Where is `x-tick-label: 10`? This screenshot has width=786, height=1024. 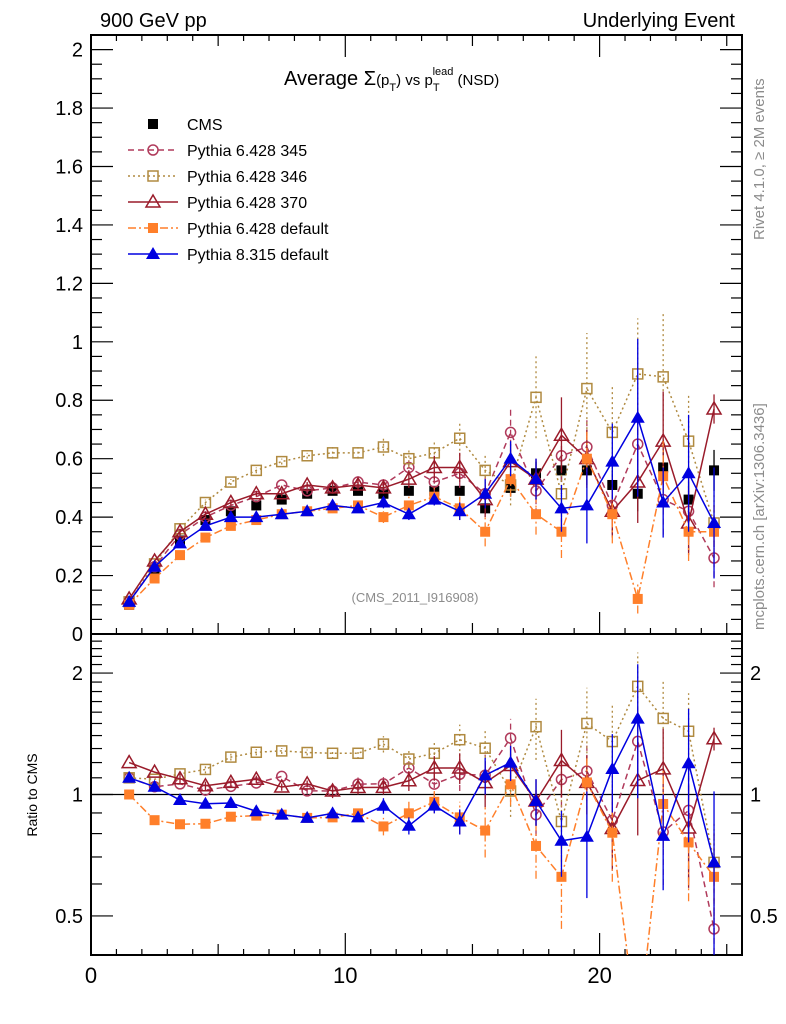
x-tick-label: 10 is located at coordinates (345, 975).